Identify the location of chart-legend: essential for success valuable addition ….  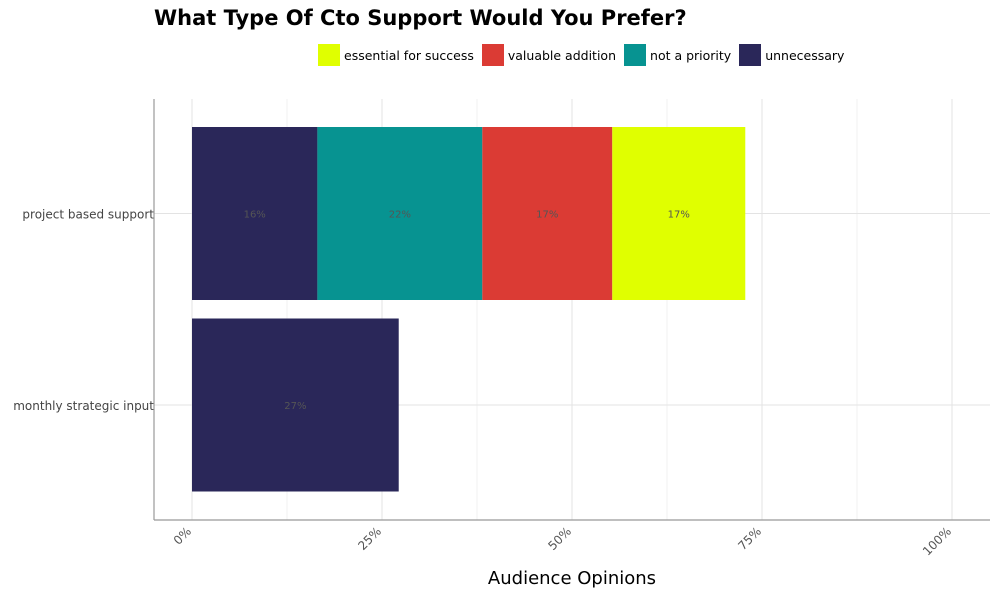
(585, 55).